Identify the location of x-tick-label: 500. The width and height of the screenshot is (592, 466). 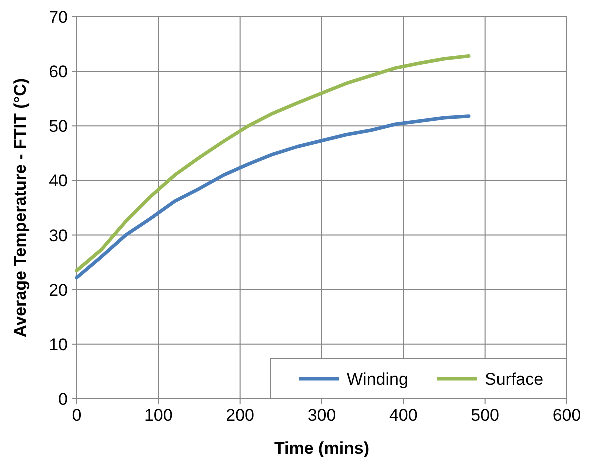
(485, 415).